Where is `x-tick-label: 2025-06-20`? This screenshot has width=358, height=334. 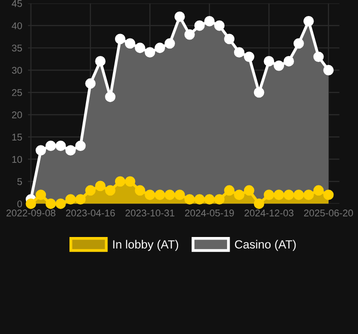 x-tick-label: 2025-06-20 is located at coordinates (328, 213).